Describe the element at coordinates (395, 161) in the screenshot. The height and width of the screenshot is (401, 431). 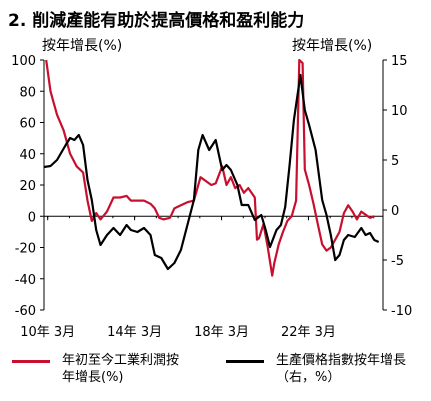
I see `right-tick-label: 5` at that location.